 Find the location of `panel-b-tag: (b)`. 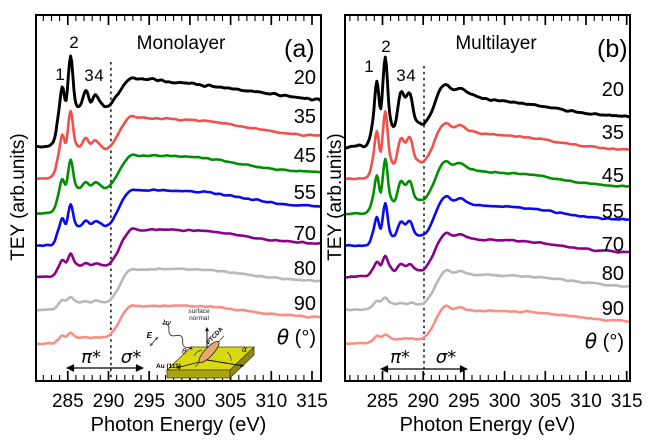

panel-b-tag: (b) is located at coordinates (612, 49).